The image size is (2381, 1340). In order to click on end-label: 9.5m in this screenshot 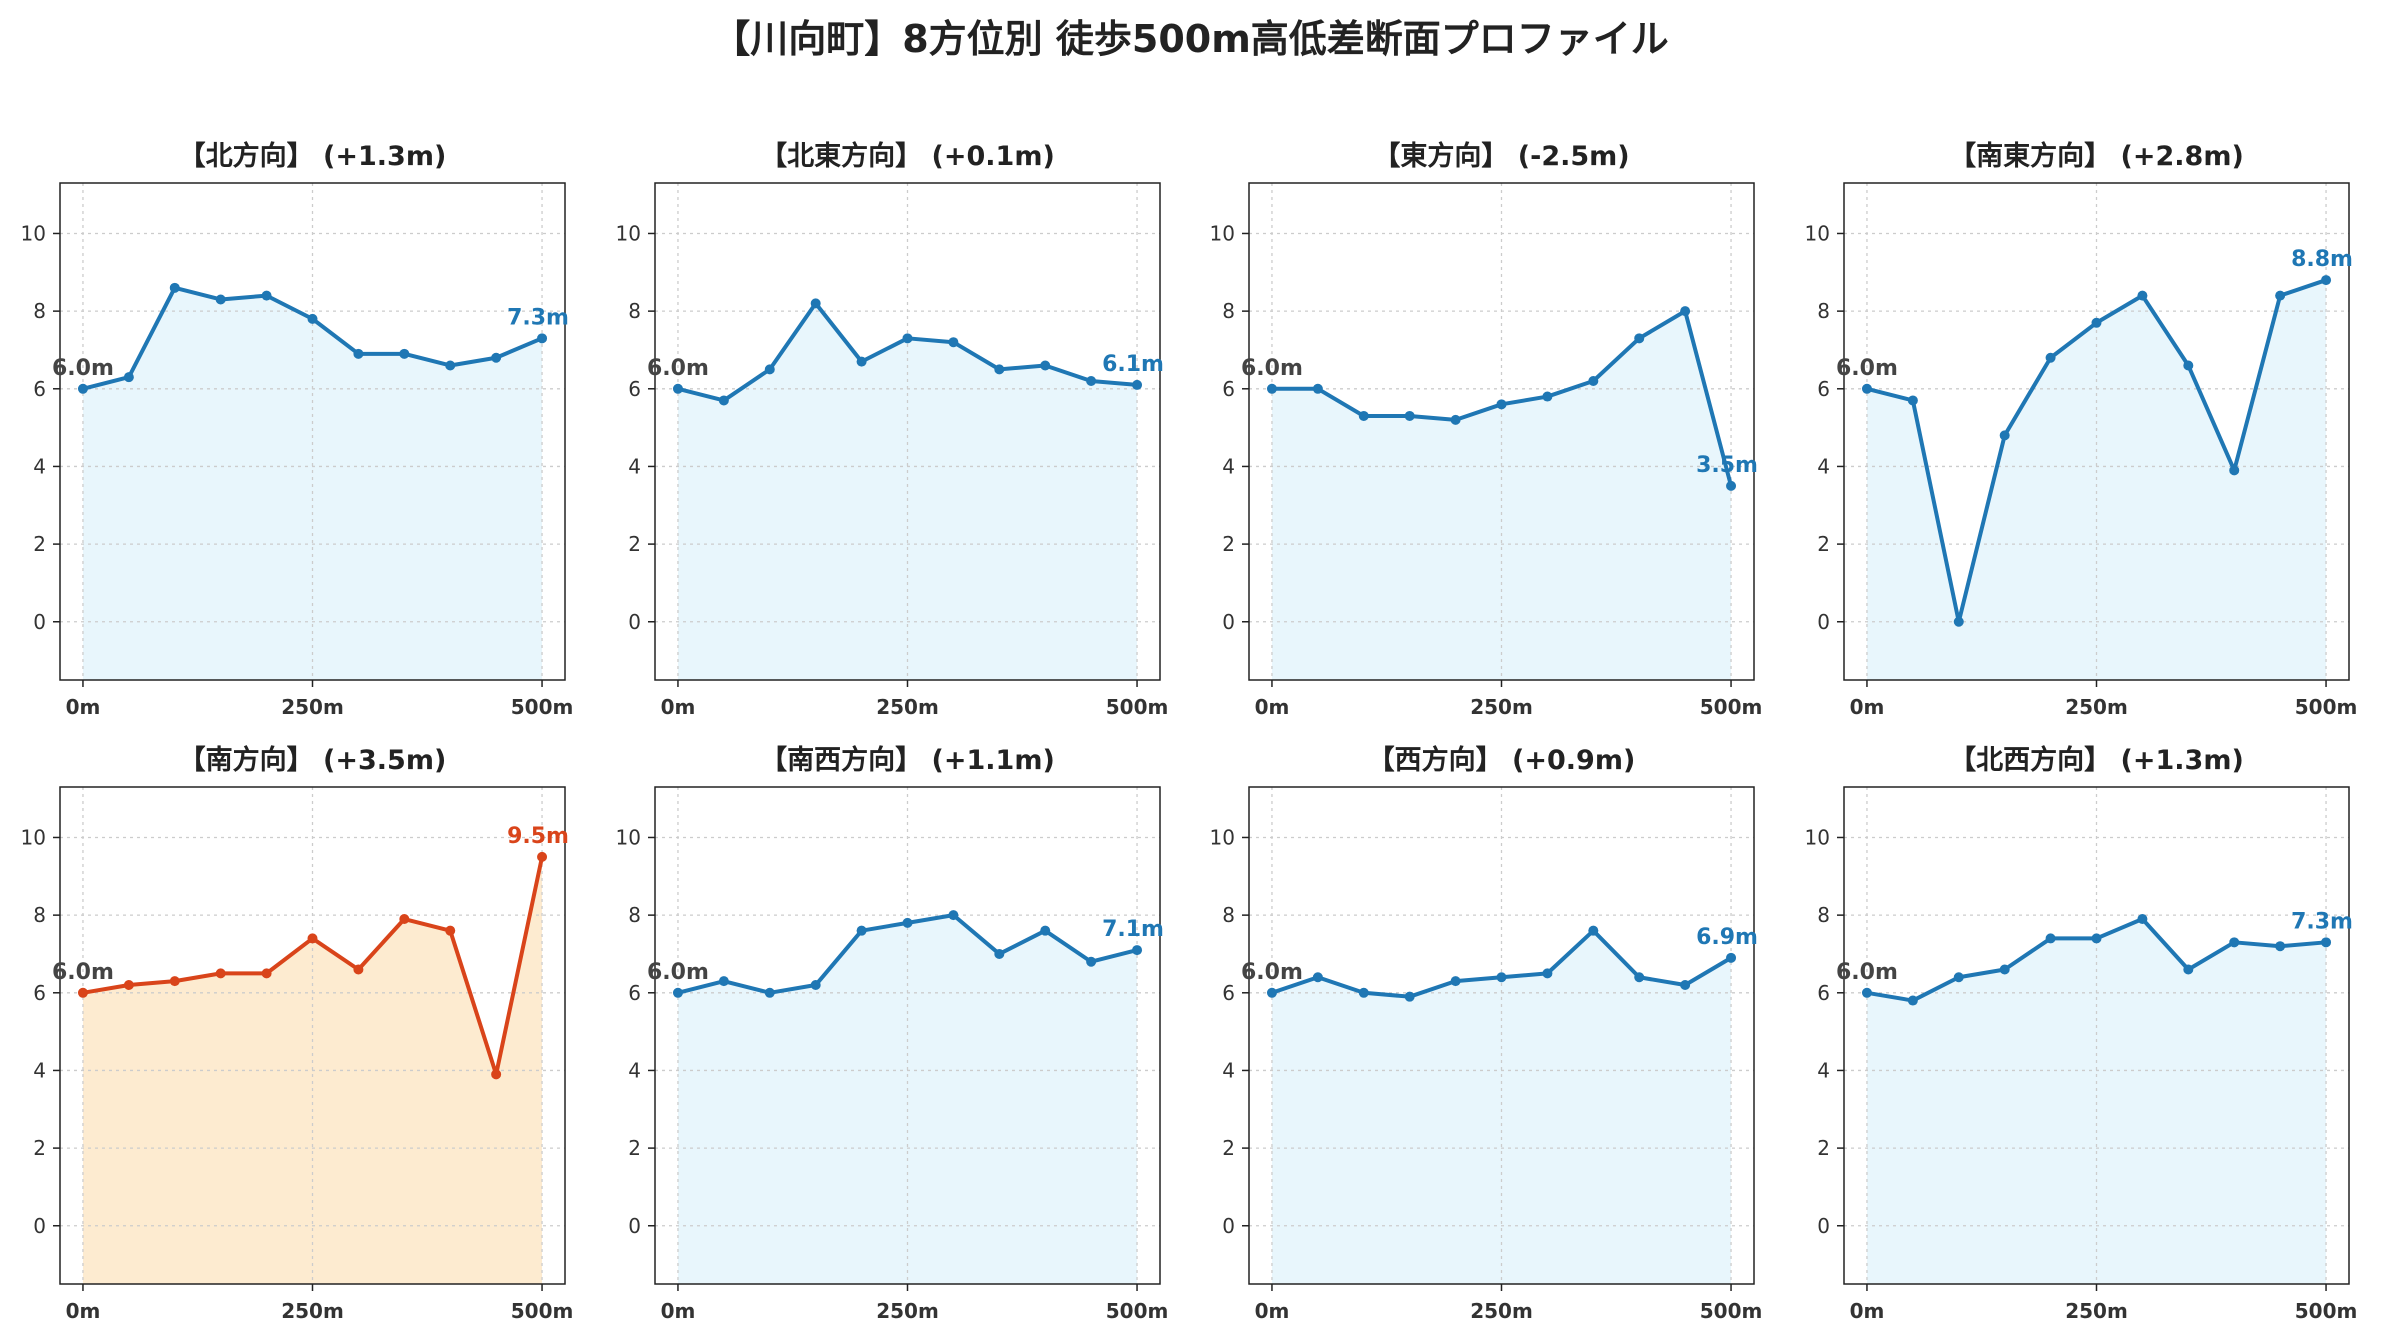, I will do `click(538, 836)`.